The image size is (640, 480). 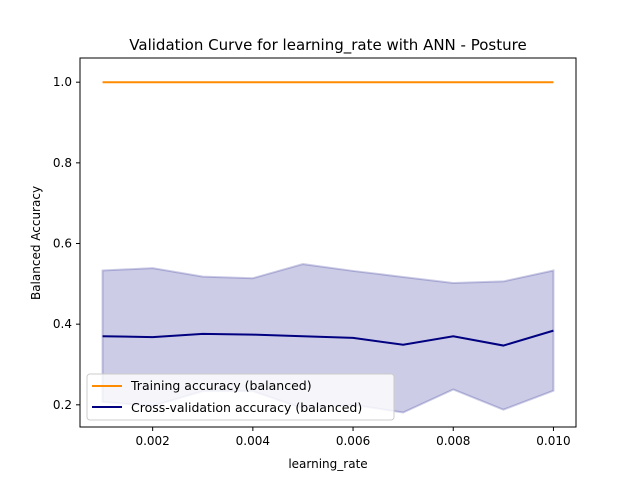 What do you see at coordinates (253, 441) in the screenshot?
I see `x-tick-label: 0.004` at bounding box center [253, 441].